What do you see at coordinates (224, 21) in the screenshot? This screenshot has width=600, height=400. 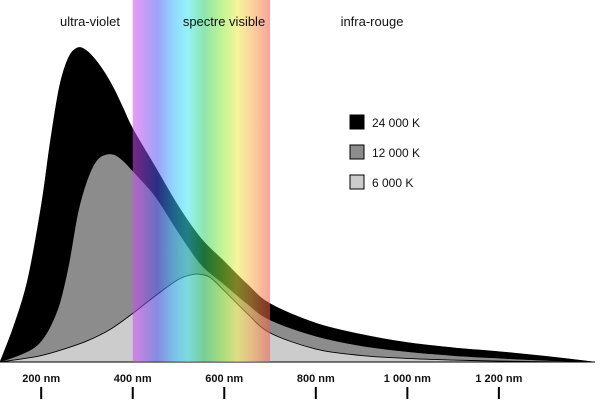 I see `region-label-visible: spectre visible` at bounding box center [224, 21].